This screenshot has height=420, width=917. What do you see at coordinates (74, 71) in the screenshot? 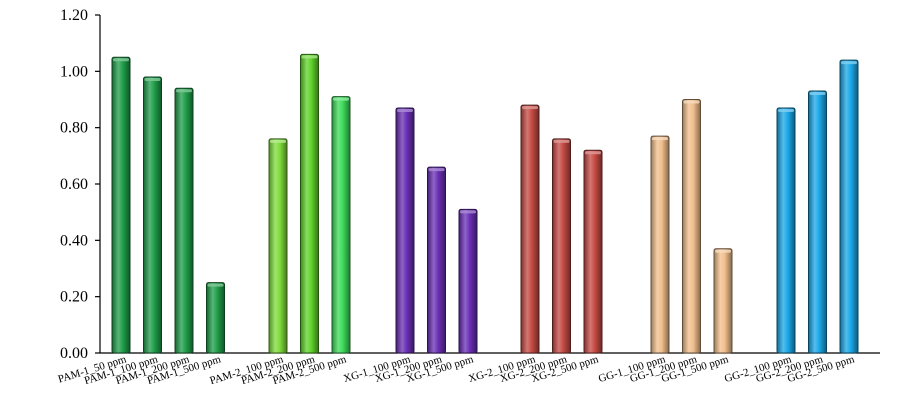
I see `y-tick-label: 1.00` at bounding box center [74, 71].